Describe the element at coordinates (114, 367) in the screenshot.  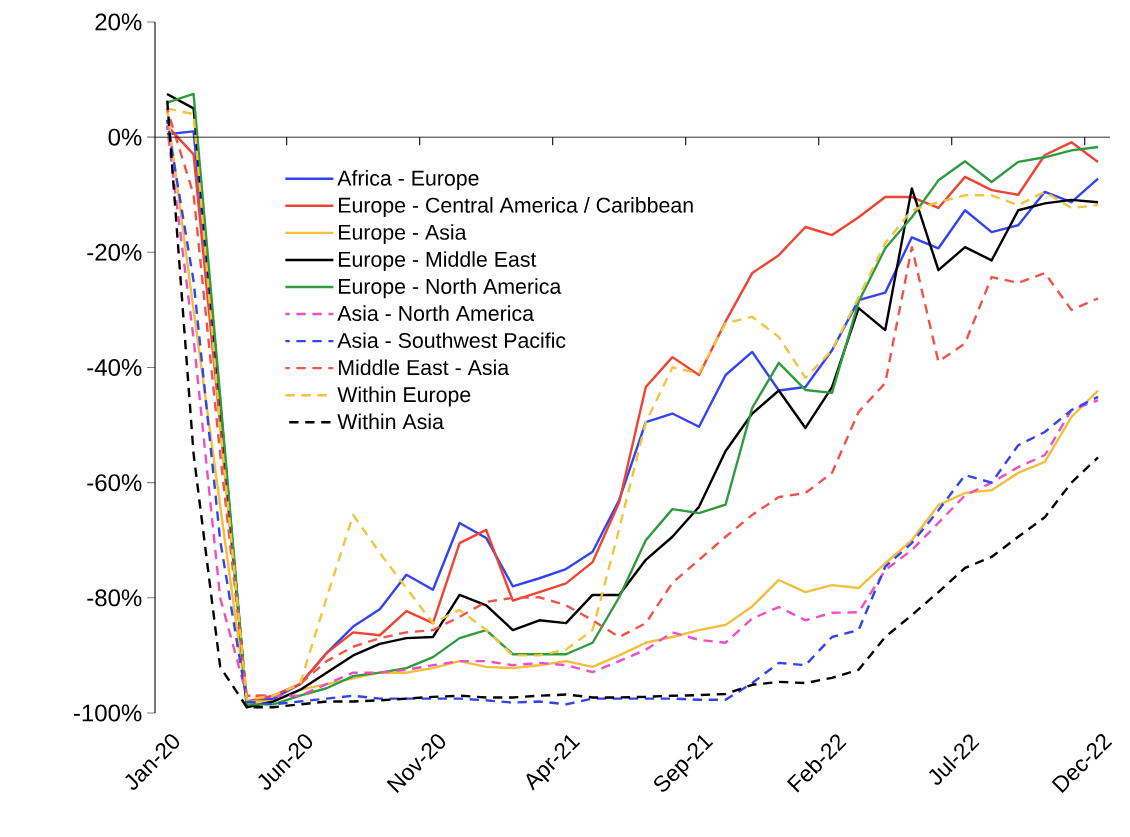
I see `y-tick-label: -40%` at that location.